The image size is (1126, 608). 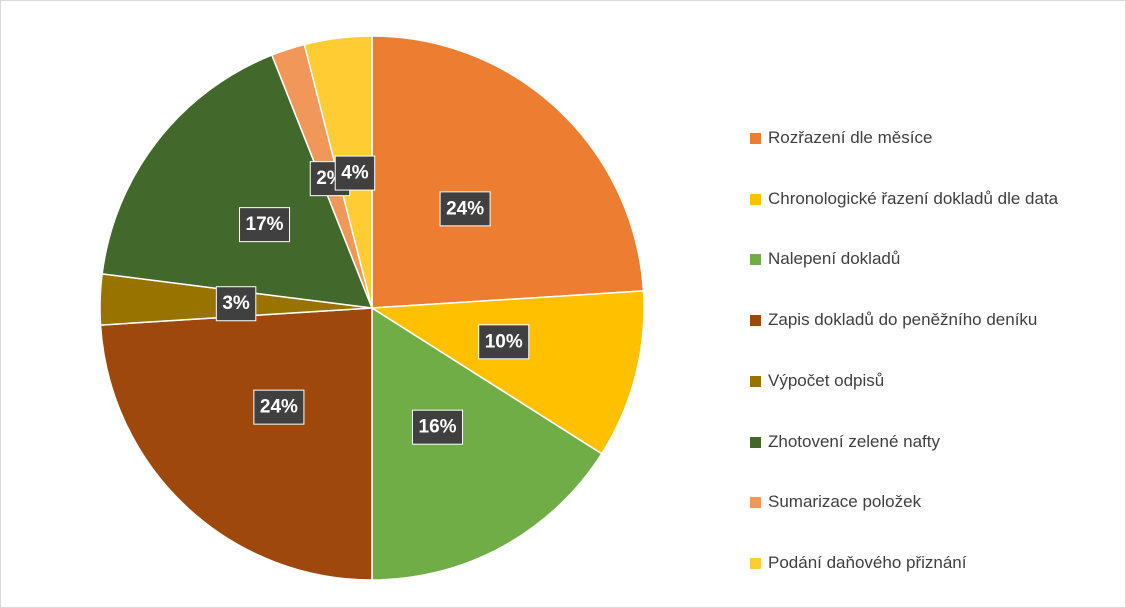 I want to click on data-label: 10%, so click(x=504, y=342).